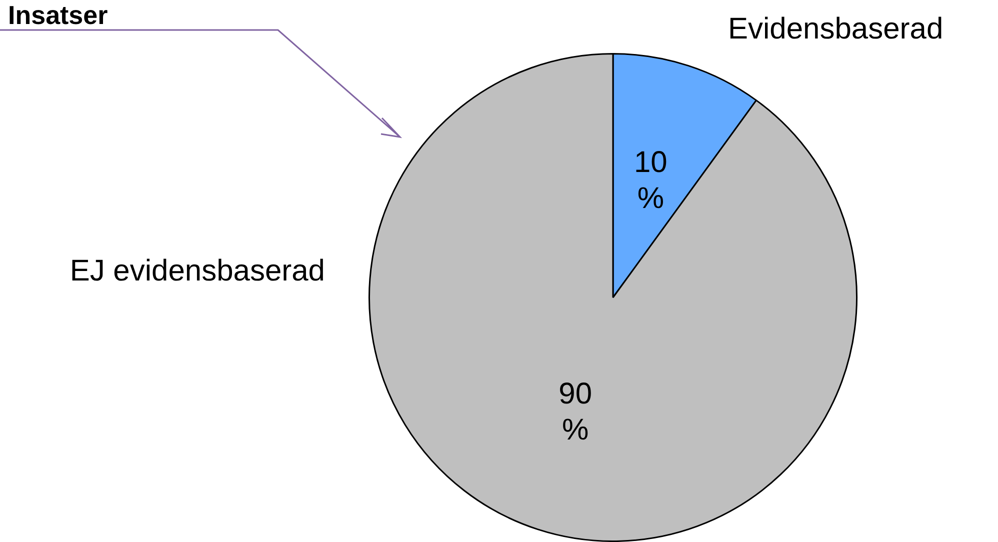 The height and width of the screenshot is (542, 998). I want to click on text: Insatser, so click(58, 15).